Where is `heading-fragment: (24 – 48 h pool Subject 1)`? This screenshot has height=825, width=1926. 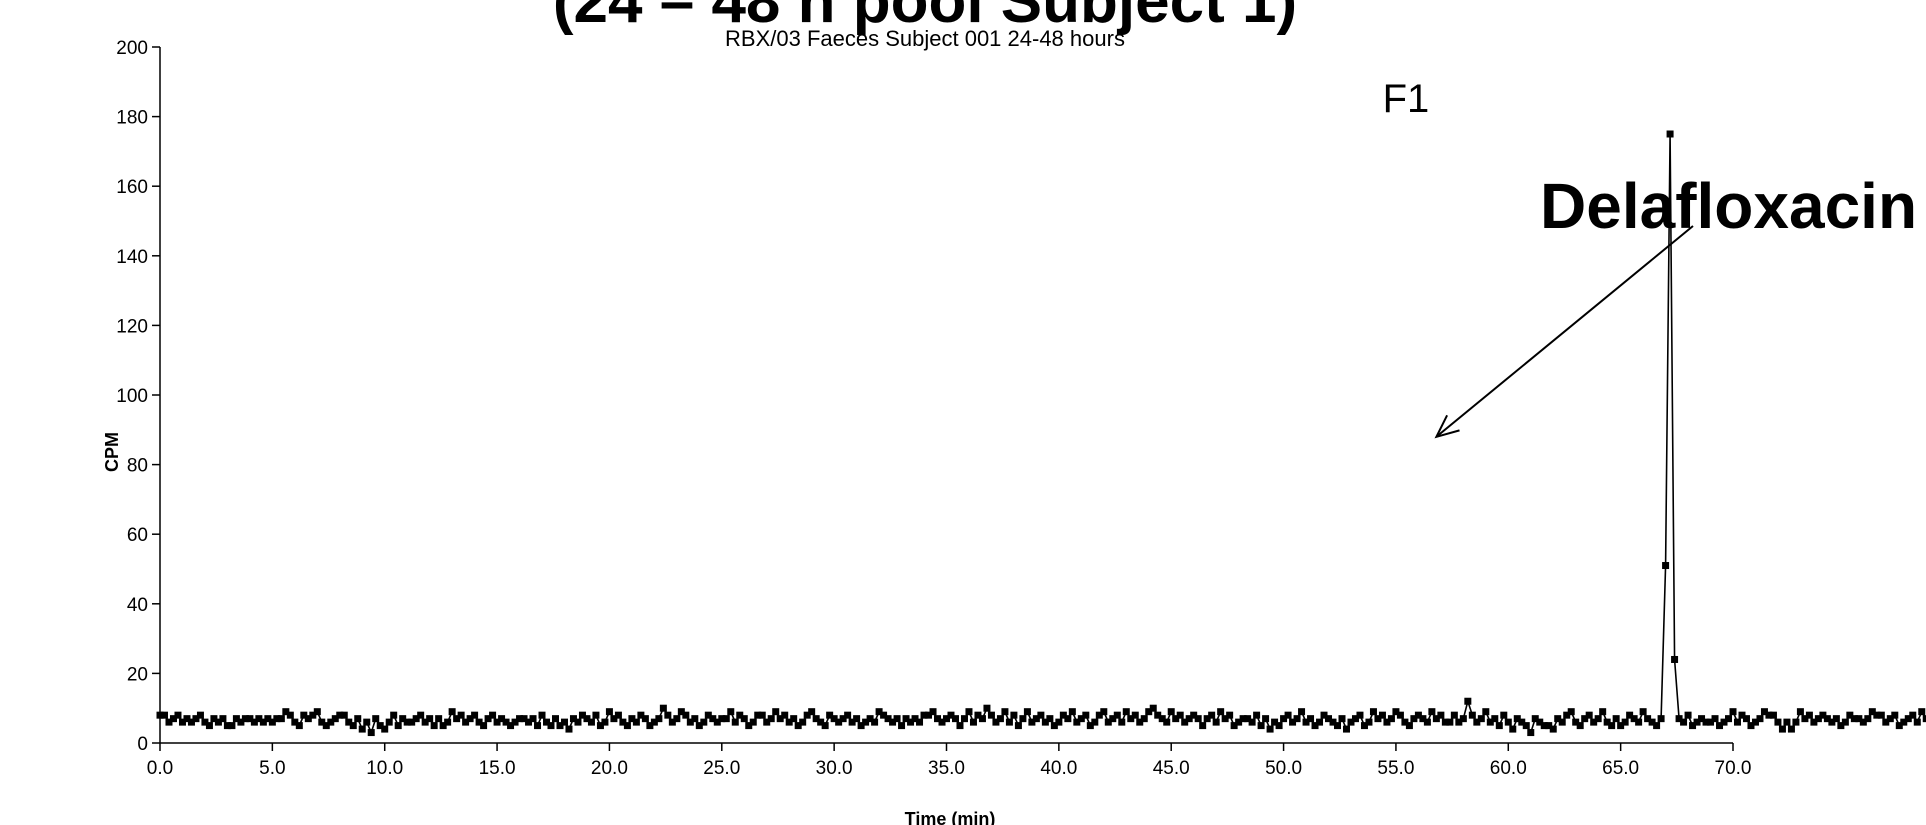 heading-fragment: (24 – 48 h pool Subject 1) is located at coordinates (925, 18).